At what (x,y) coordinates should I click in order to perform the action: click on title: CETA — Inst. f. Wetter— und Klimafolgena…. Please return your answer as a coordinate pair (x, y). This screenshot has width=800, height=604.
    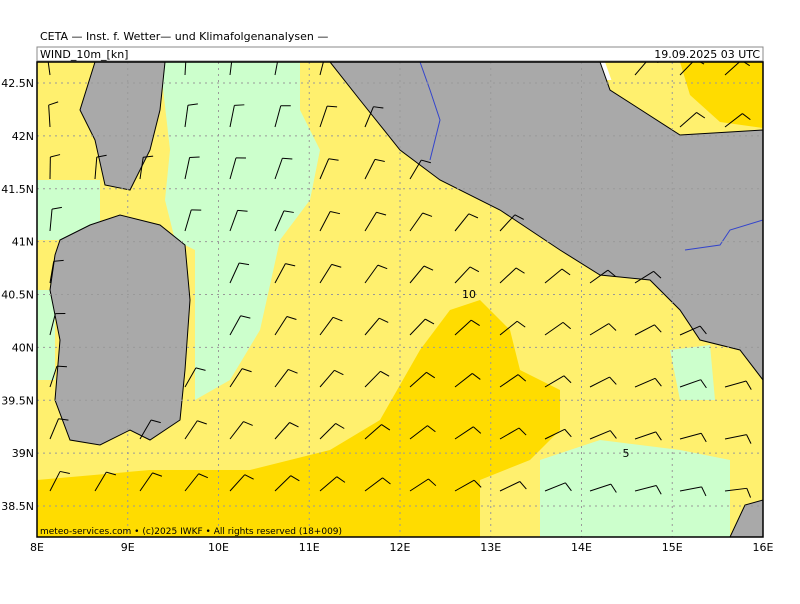
    Looking at the image, I should click on (184, 36).